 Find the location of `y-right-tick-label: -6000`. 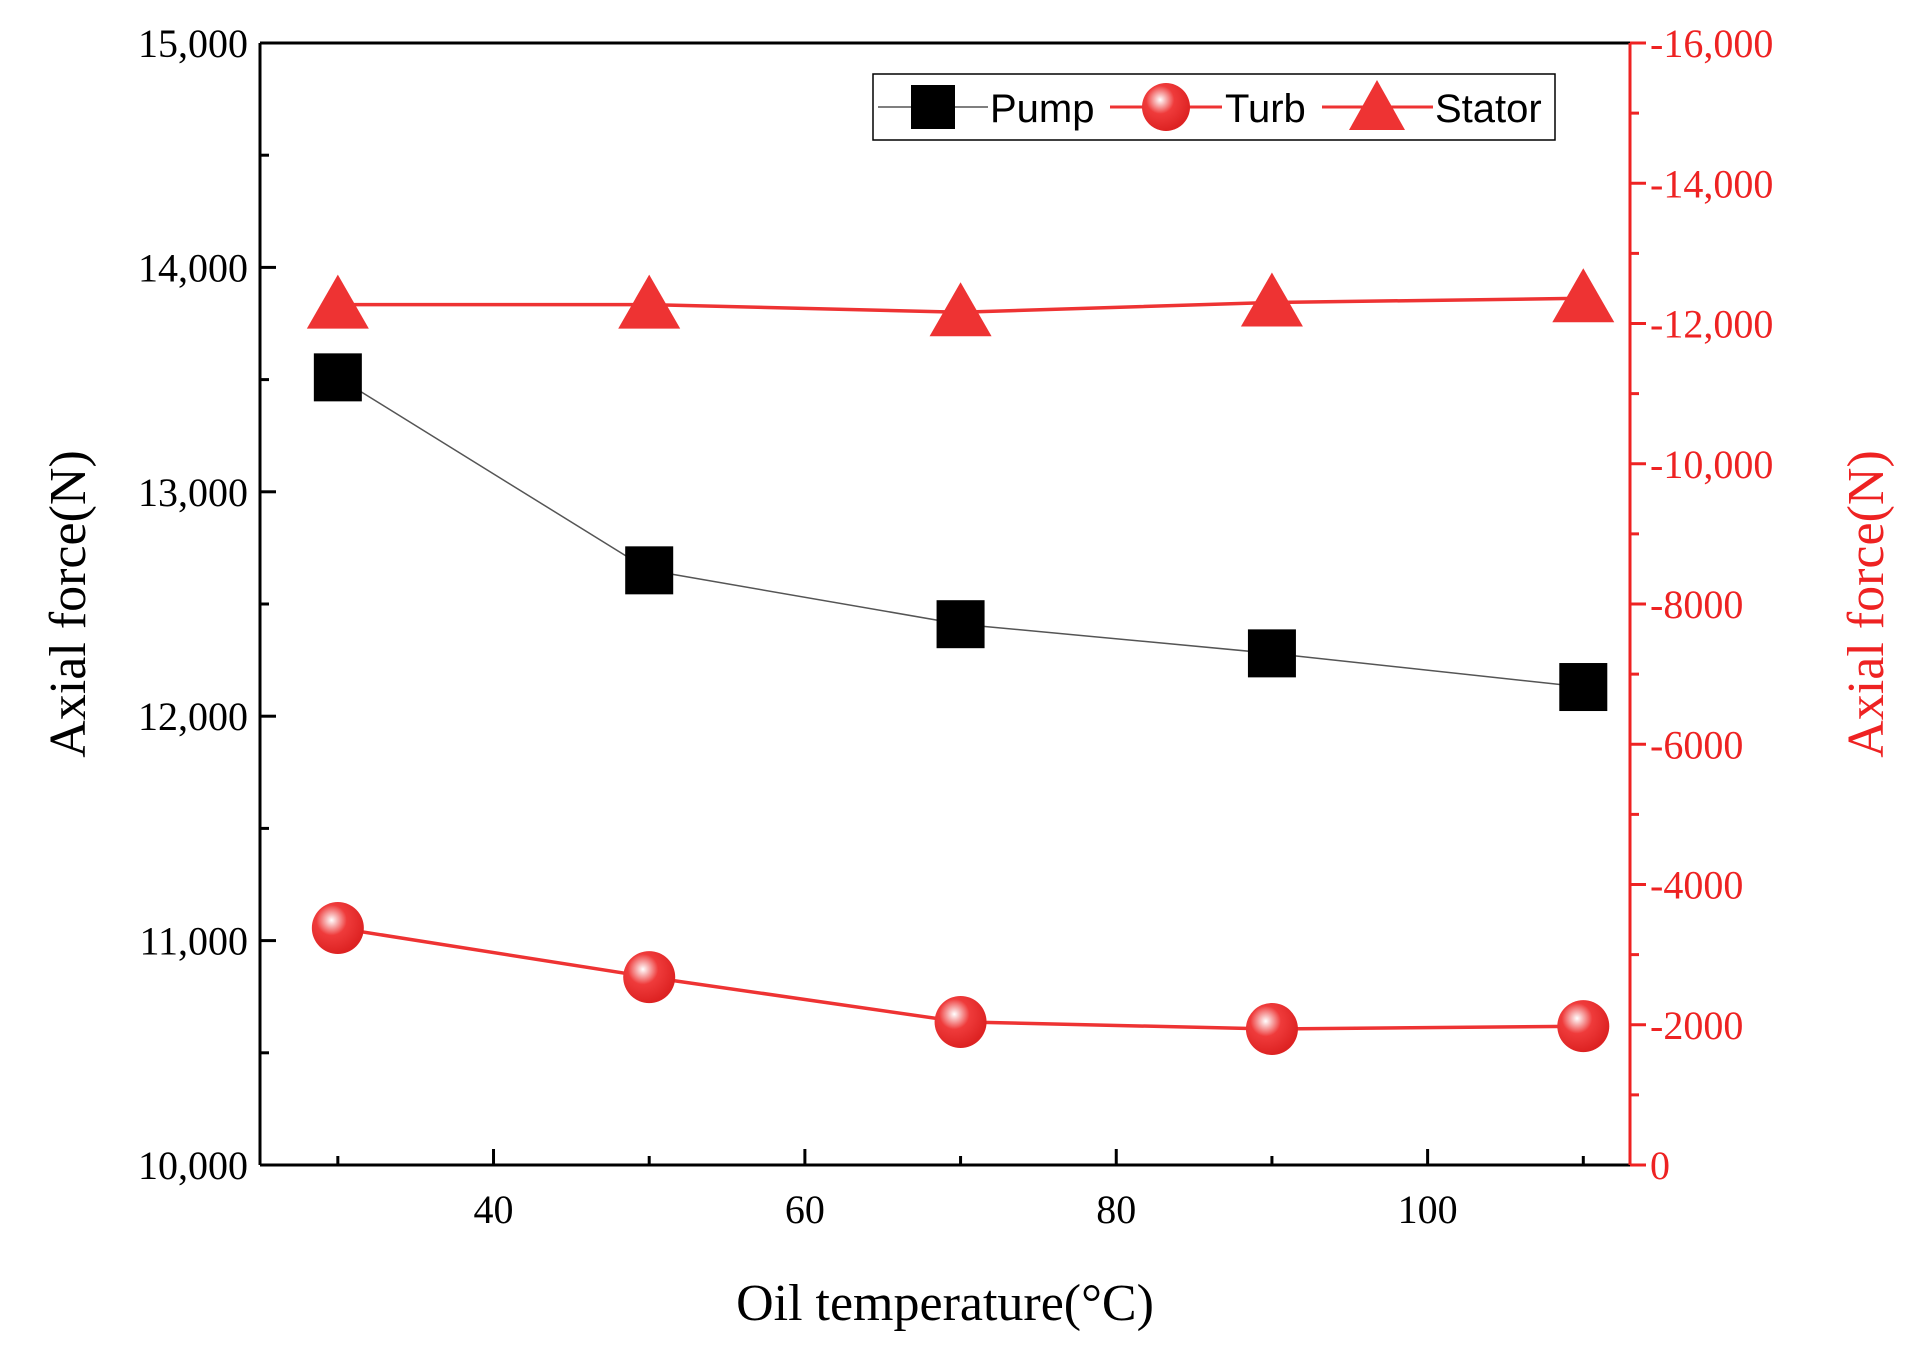

y-right-tick-label: -6000 is located at coordinates (1696, 744).